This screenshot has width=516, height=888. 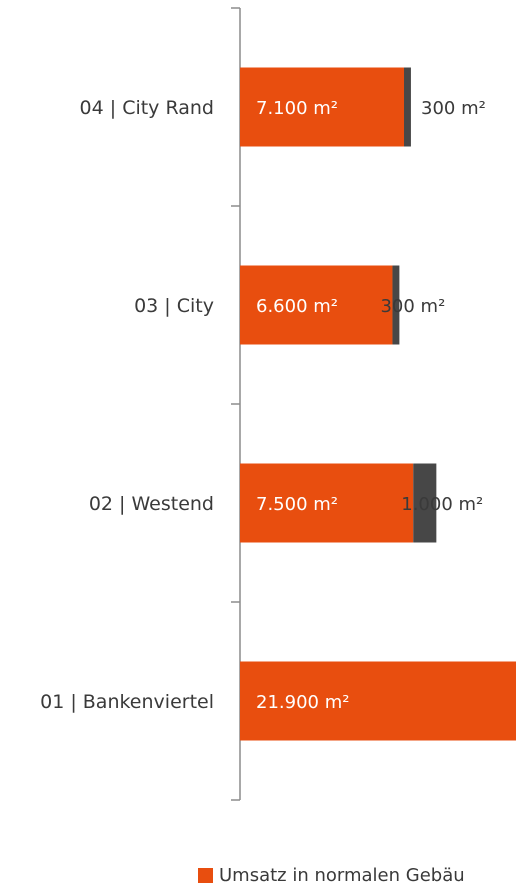 I want to click on legend-swatch, so click(x=205, y=875).